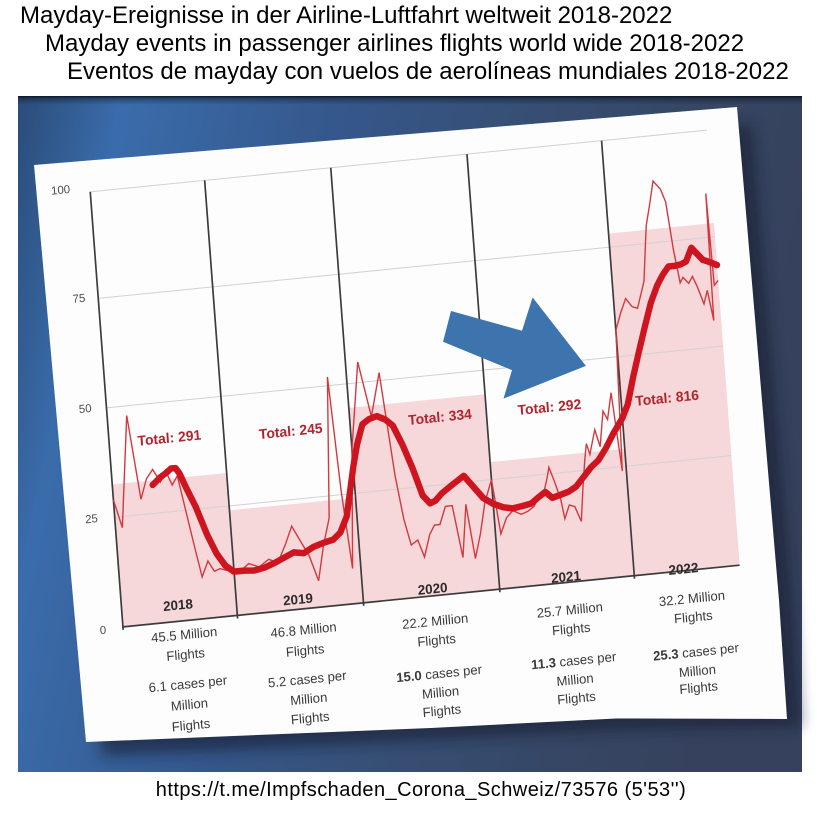 The width and height of the screenshot is (826, 814). What do you see at coordinates (79, 299) in the screenshot?
I see `svg-text: 75` at bounding box center [79, 299].